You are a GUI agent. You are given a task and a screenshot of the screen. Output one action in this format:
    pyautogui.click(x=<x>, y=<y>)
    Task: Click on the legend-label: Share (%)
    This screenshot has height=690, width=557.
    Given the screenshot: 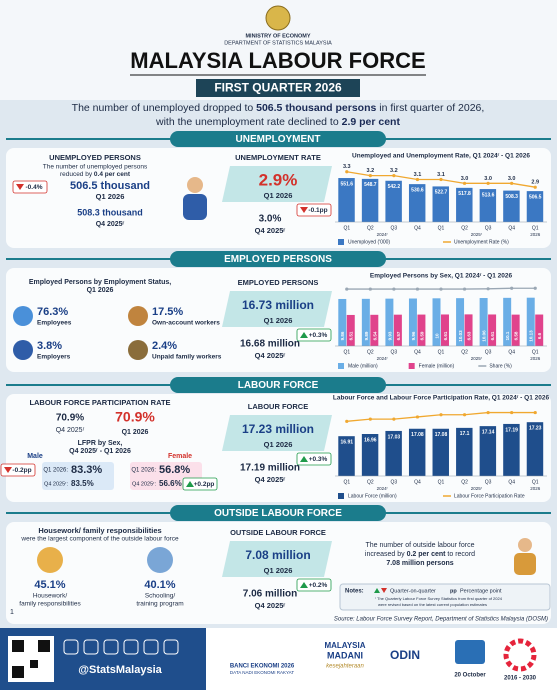 What is the action you would take?
    pyautogui.click(x=500, y=366)
    